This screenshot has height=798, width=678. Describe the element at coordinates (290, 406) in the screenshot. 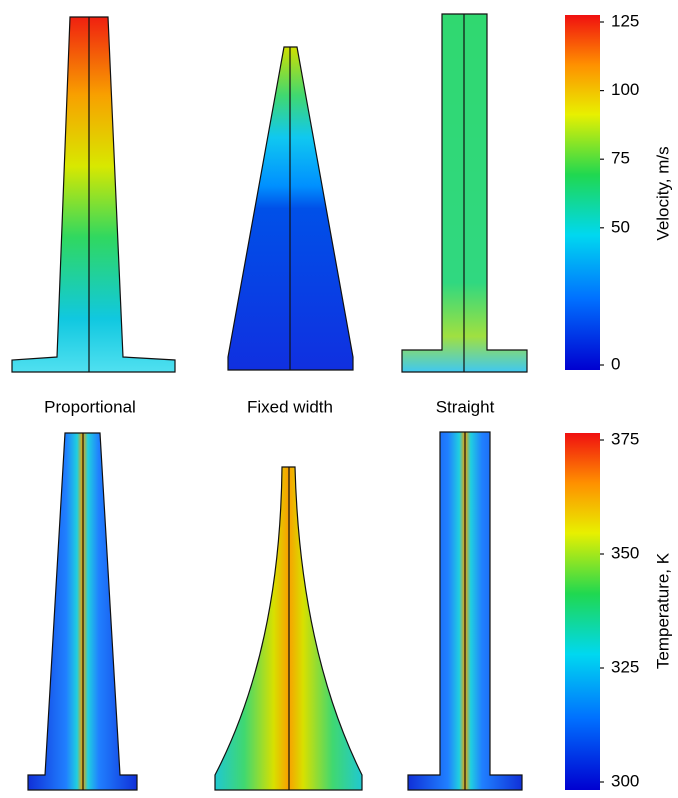

I see `panel-label: Fixed width` at that location.